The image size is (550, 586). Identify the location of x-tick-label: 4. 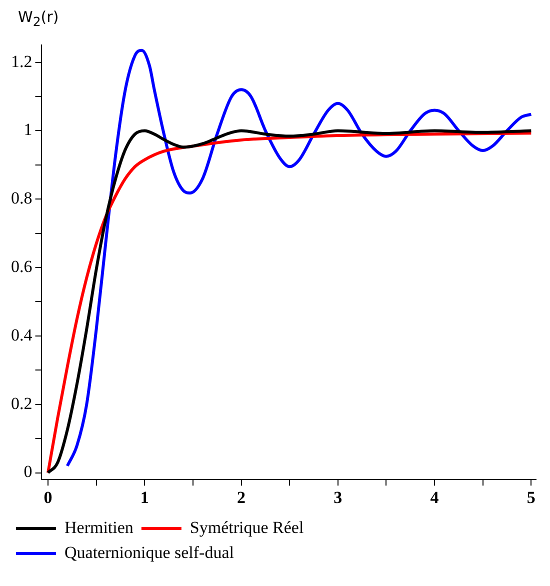
(435, 498).